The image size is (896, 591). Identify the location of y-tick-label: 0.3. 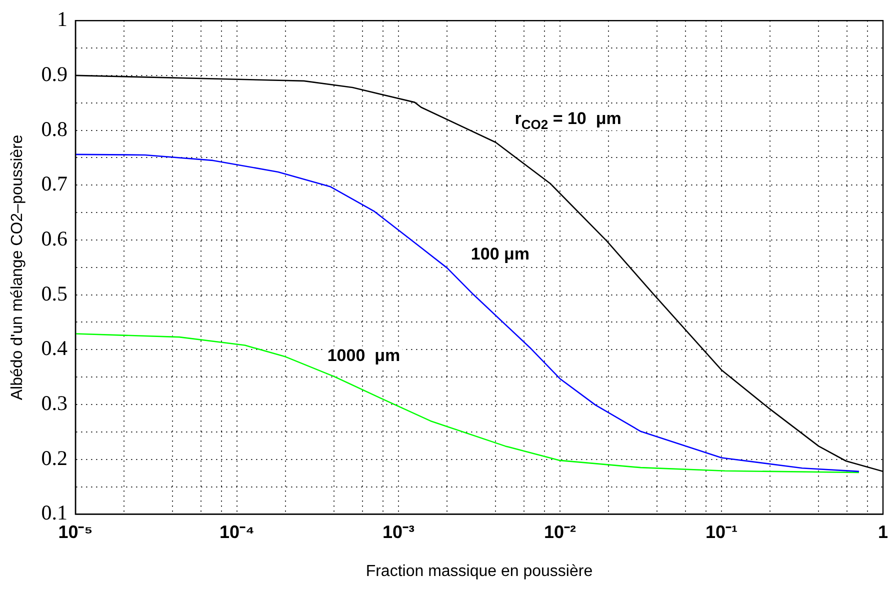
(54, 403).